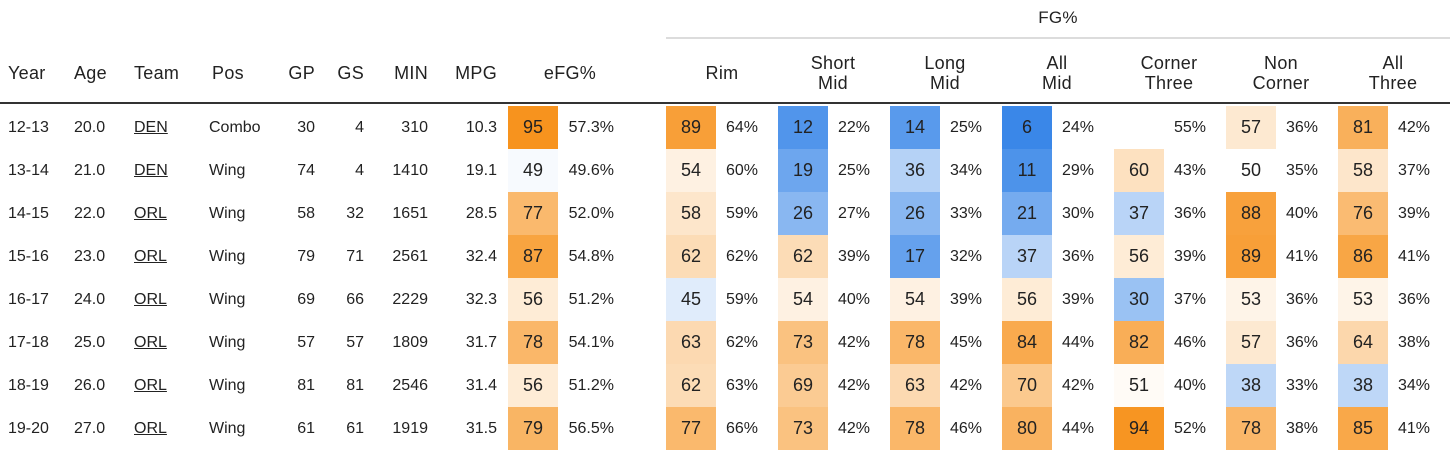 This screenshot has width=1456, height=451. Describe the element at coordinates (1413, 299) in the screenshot. I see `all-three-value: 36%` at that location.